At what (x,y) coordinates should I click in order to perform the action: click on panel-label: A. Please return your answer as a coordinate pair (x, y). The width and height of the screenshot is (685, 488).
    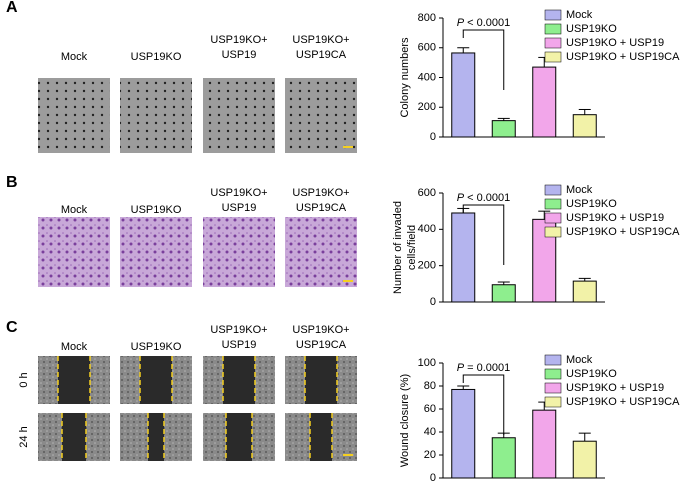
    Looking at the image, I should click on (12, 8).